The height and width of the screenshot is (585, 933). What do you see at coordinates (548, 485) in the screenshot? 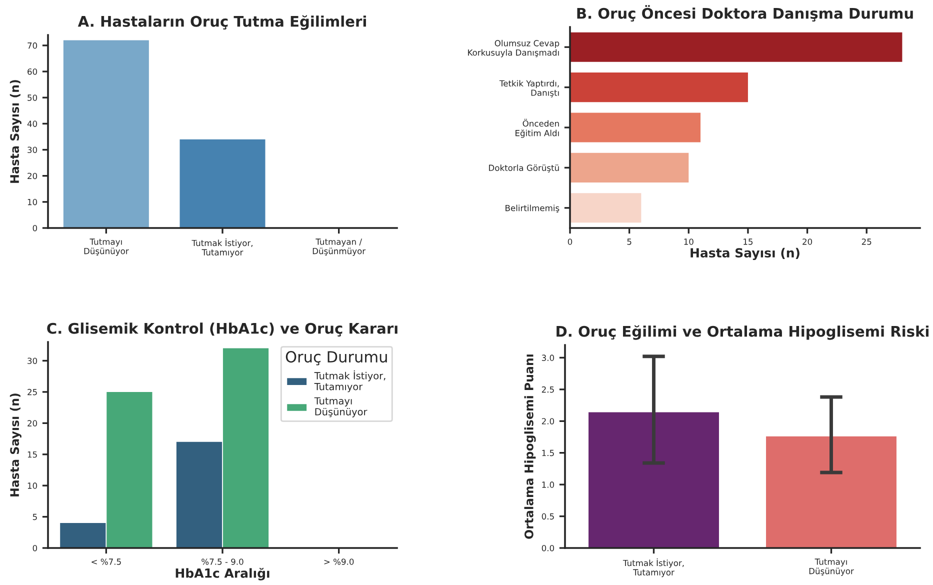
I see `y-tick-label: 1.0` at bounding box center [548, 485].